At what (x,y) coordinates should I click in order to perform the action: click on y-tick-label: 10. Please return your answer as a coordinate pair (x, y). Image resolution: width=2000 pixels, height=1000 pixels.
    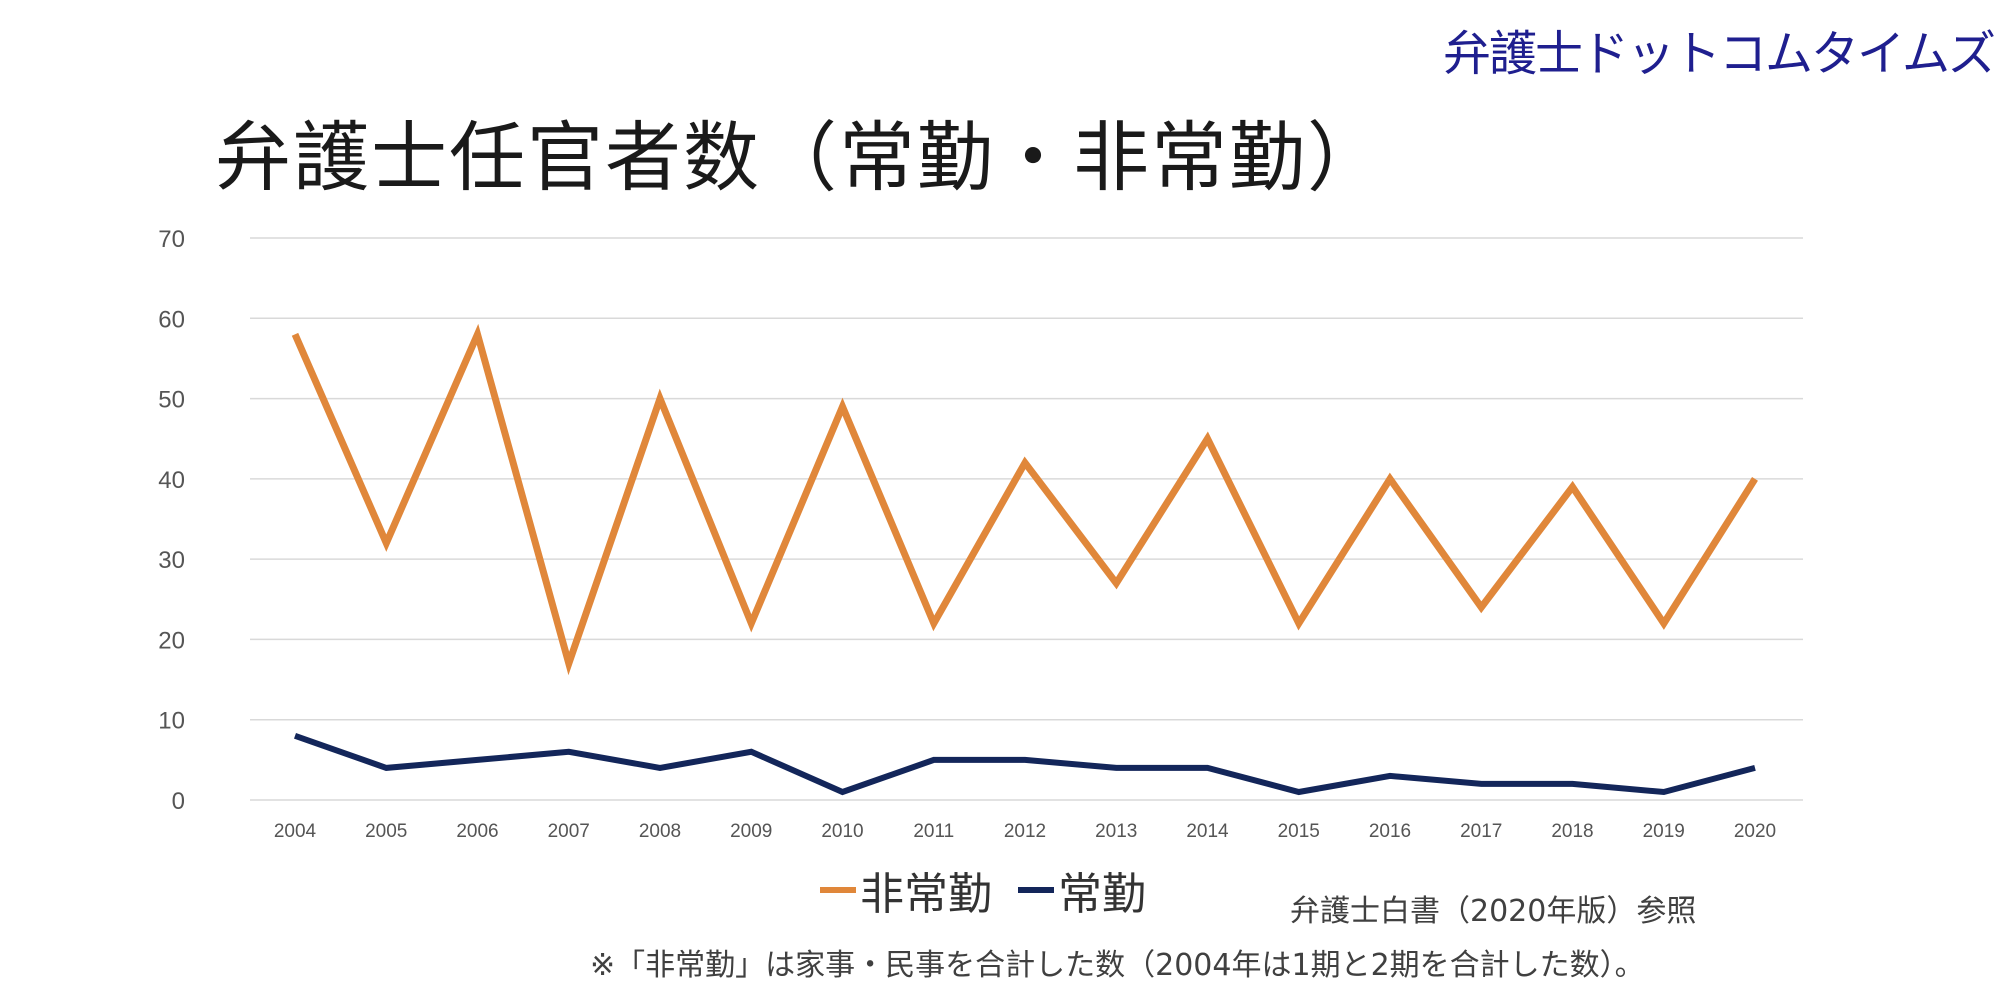
    Looking at the image, I should click on (171, 721).